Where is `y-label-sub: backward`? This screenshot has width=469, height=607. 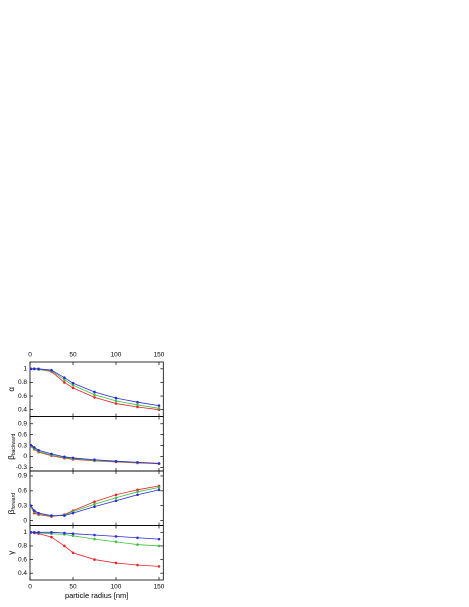 y-label-sub: backward is located at coordinates (14, 445).